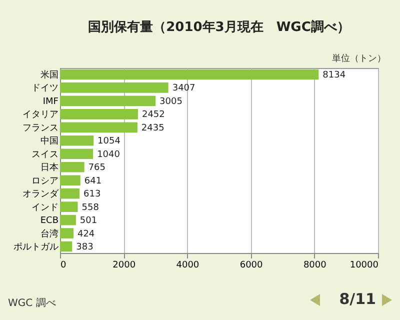  What do you see at coordinates (334, 75) in the screenshot?
I see `data-label: 8134` at bounding box center [334, 75].